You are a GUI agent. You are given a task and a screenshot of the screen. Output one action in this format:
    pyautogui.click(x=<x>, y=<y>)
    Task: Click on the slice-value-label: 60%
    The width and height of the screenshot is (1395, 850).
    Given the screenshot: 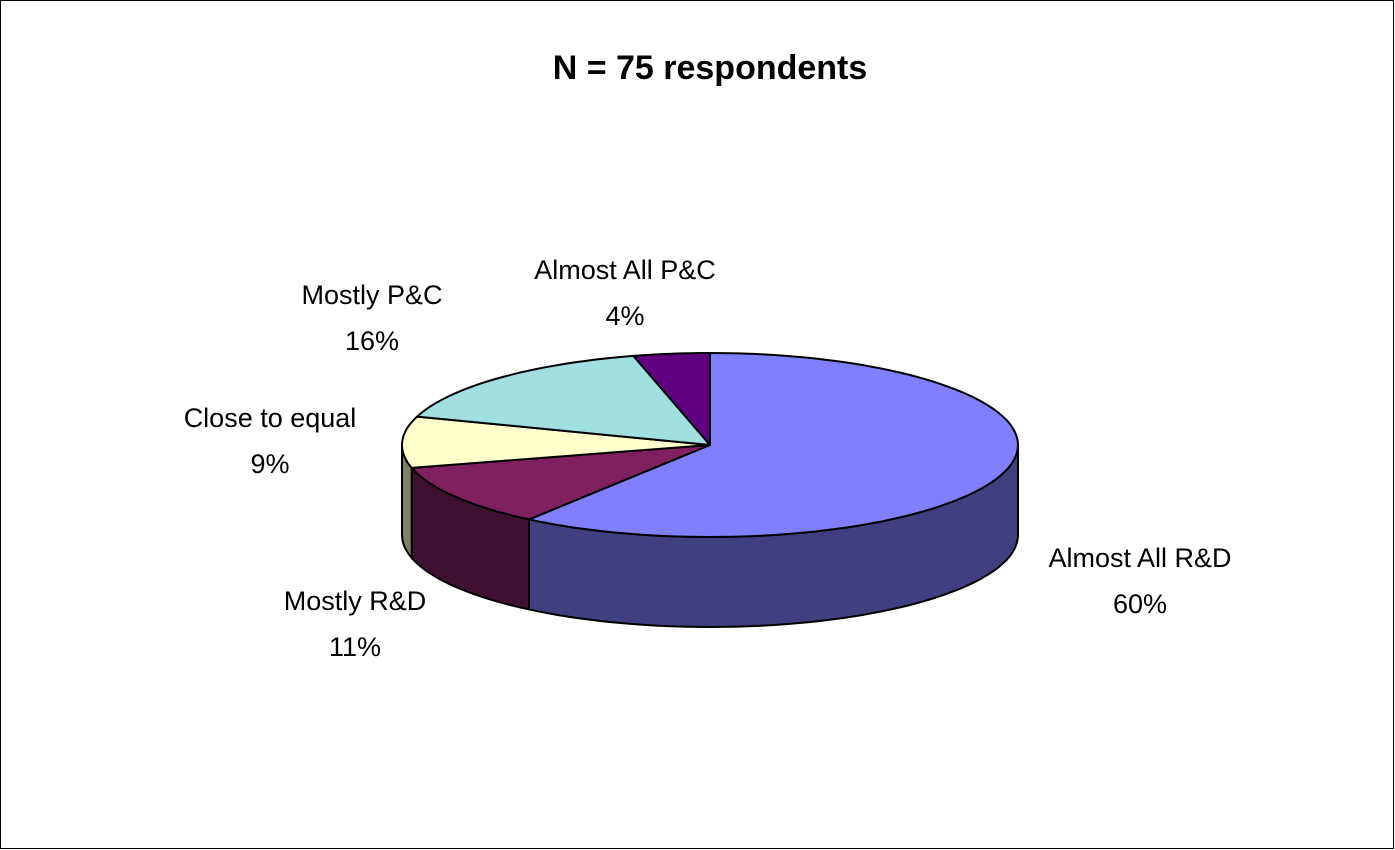 What is the action you would take?
    pyautogui.click(x=1140, y=604)
    